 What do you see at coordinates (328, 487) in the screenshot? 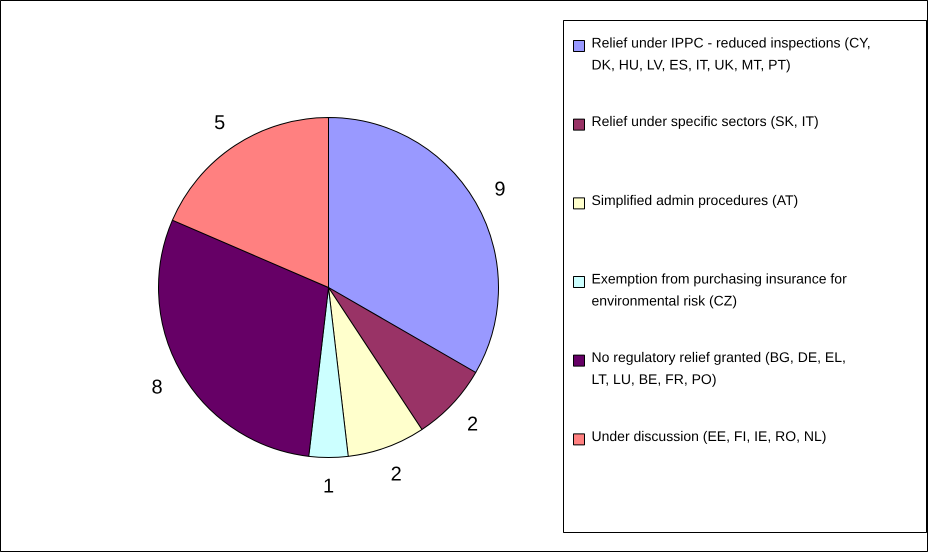
I see `data-label: 1` at bounding box center [328, 487].